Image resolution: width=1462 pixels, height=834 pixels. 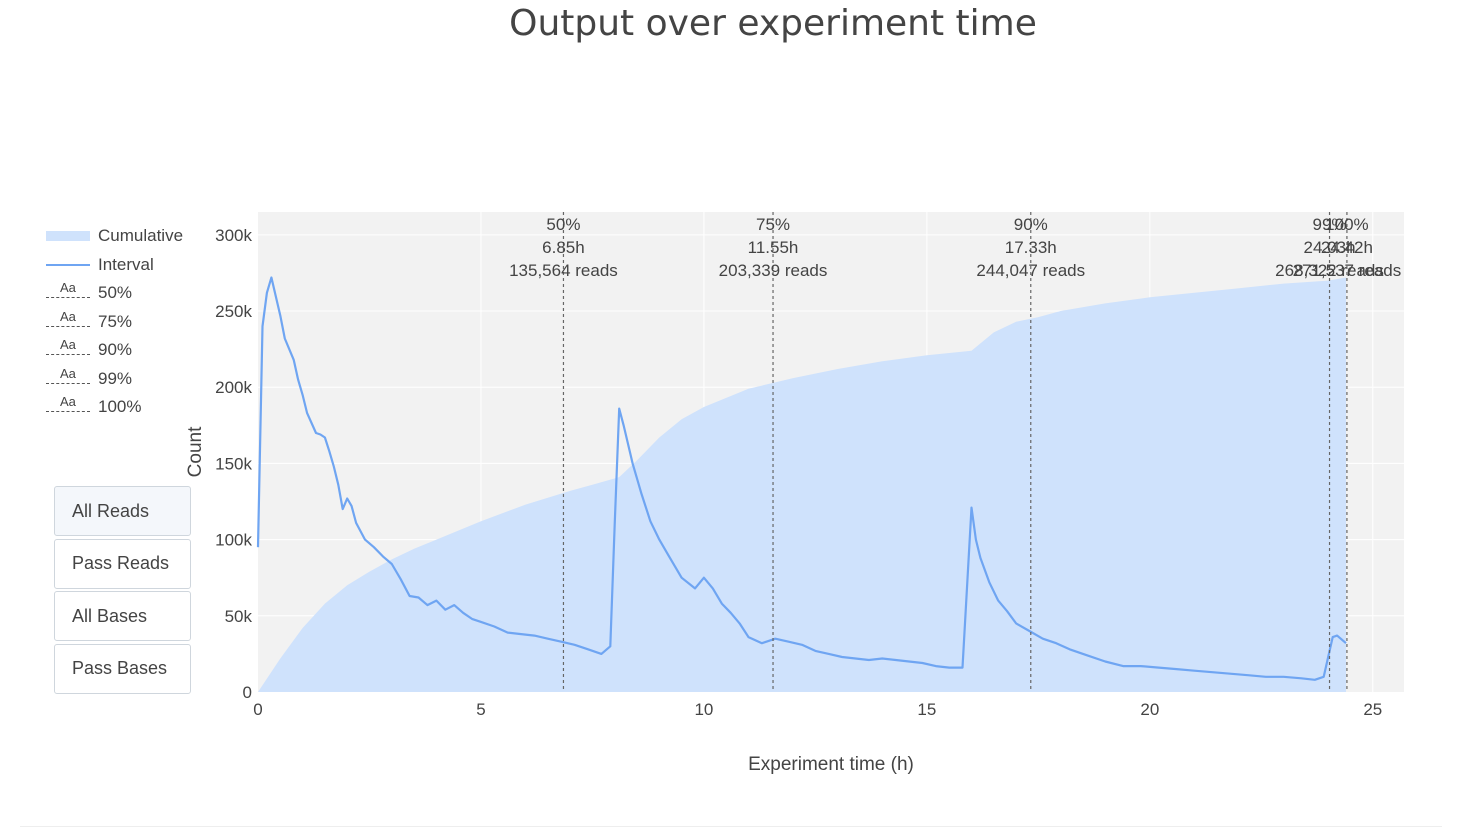 What do you see at coordinates (233, 540) in the screenshot?
I see `y-tick-label: 100k` at bounding box center [233, 540].